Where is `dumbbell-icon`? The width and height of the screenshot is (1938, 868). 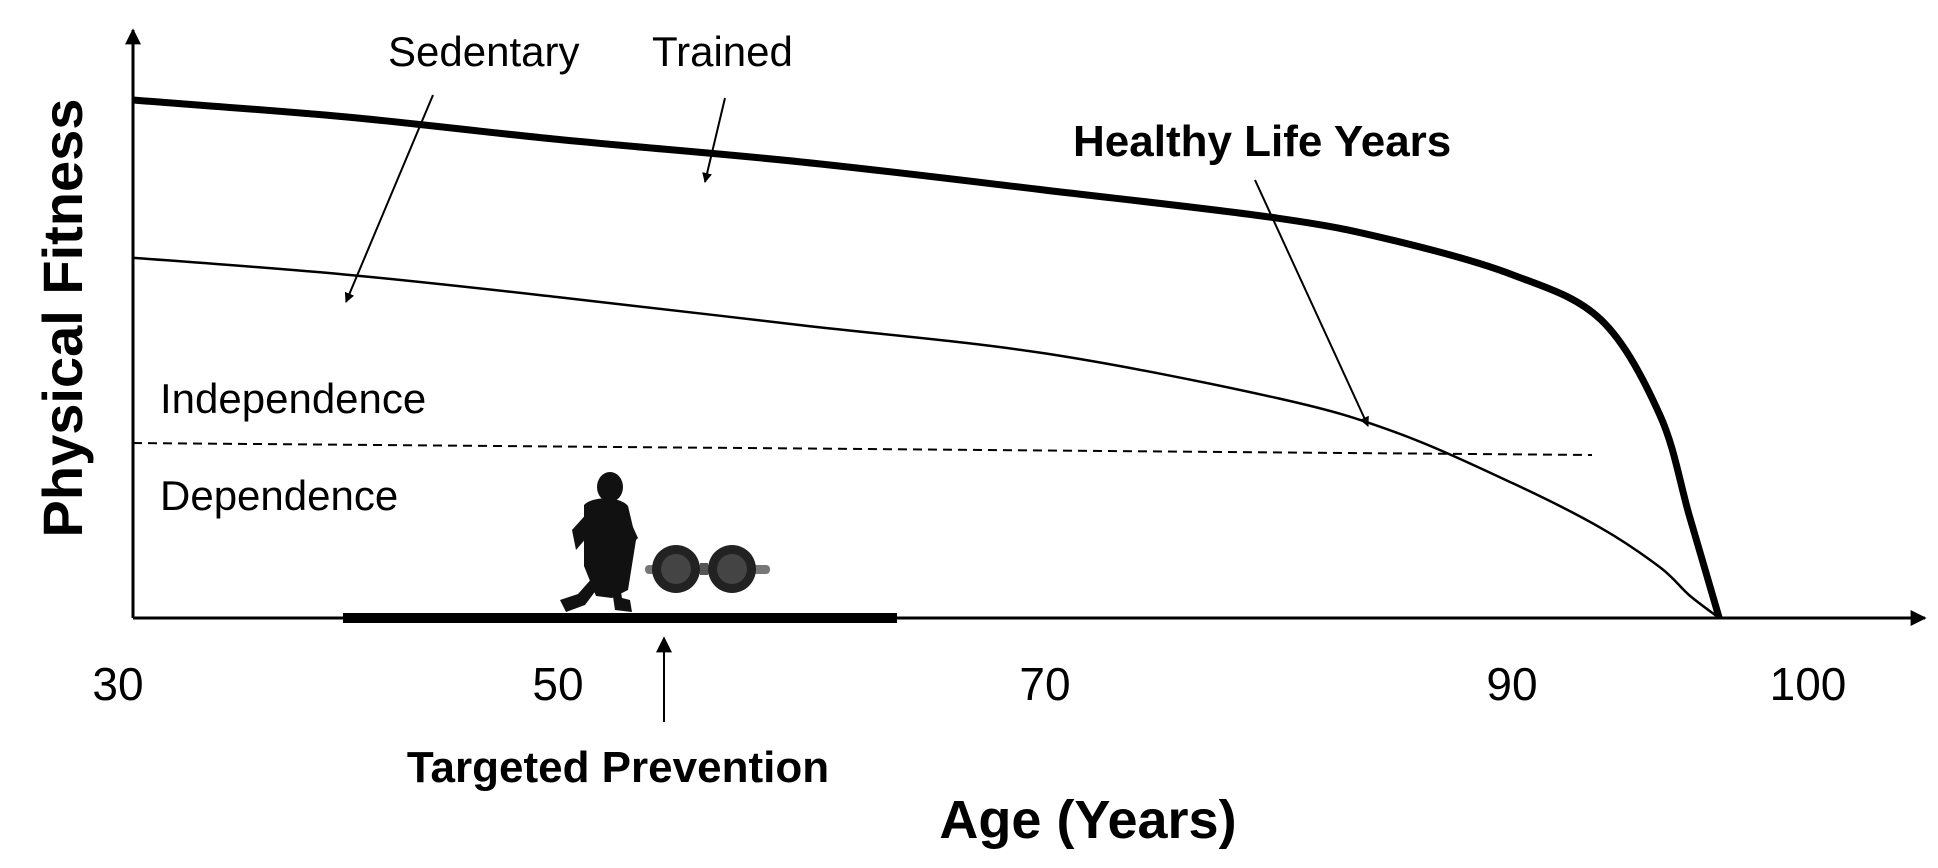
dumbbell-icon is located at coordinates (707, 569).